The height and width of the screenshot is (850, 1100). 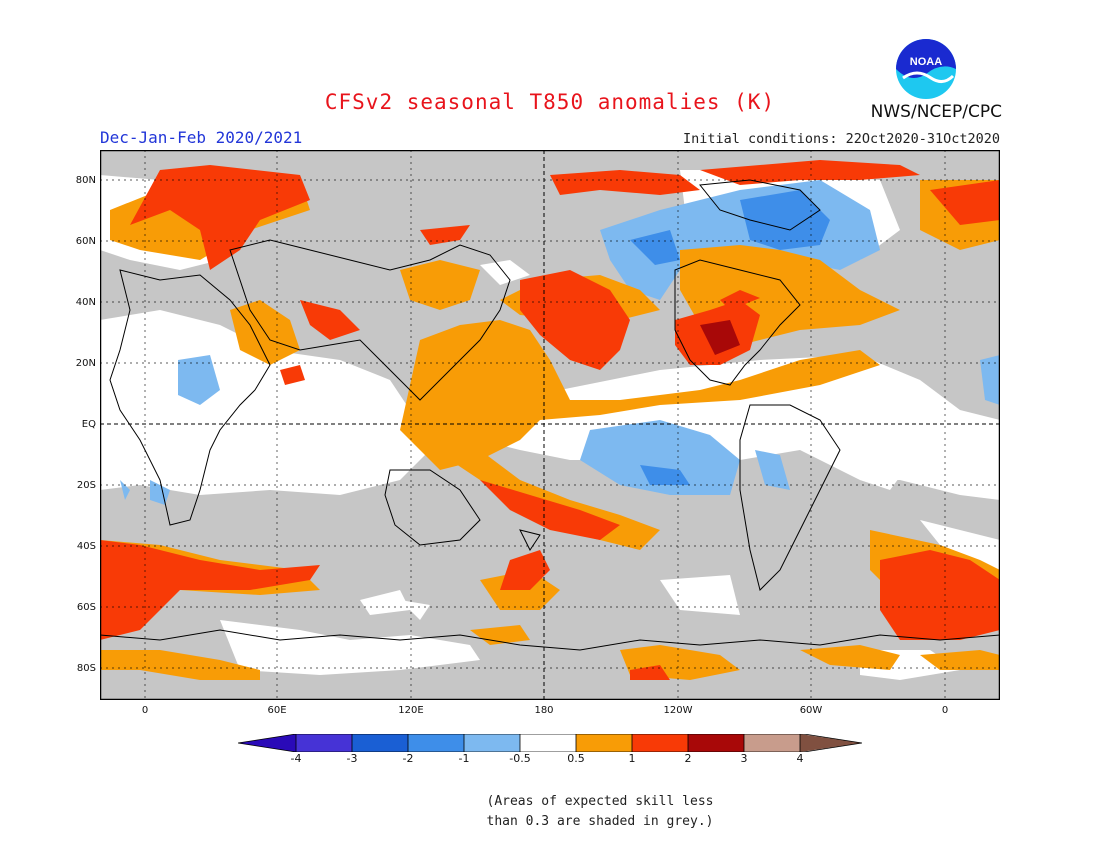 What do you see at coordinates (277, 710) in the screenshot?
I see `lon-label: 60E` at bounding box center [277, 710].